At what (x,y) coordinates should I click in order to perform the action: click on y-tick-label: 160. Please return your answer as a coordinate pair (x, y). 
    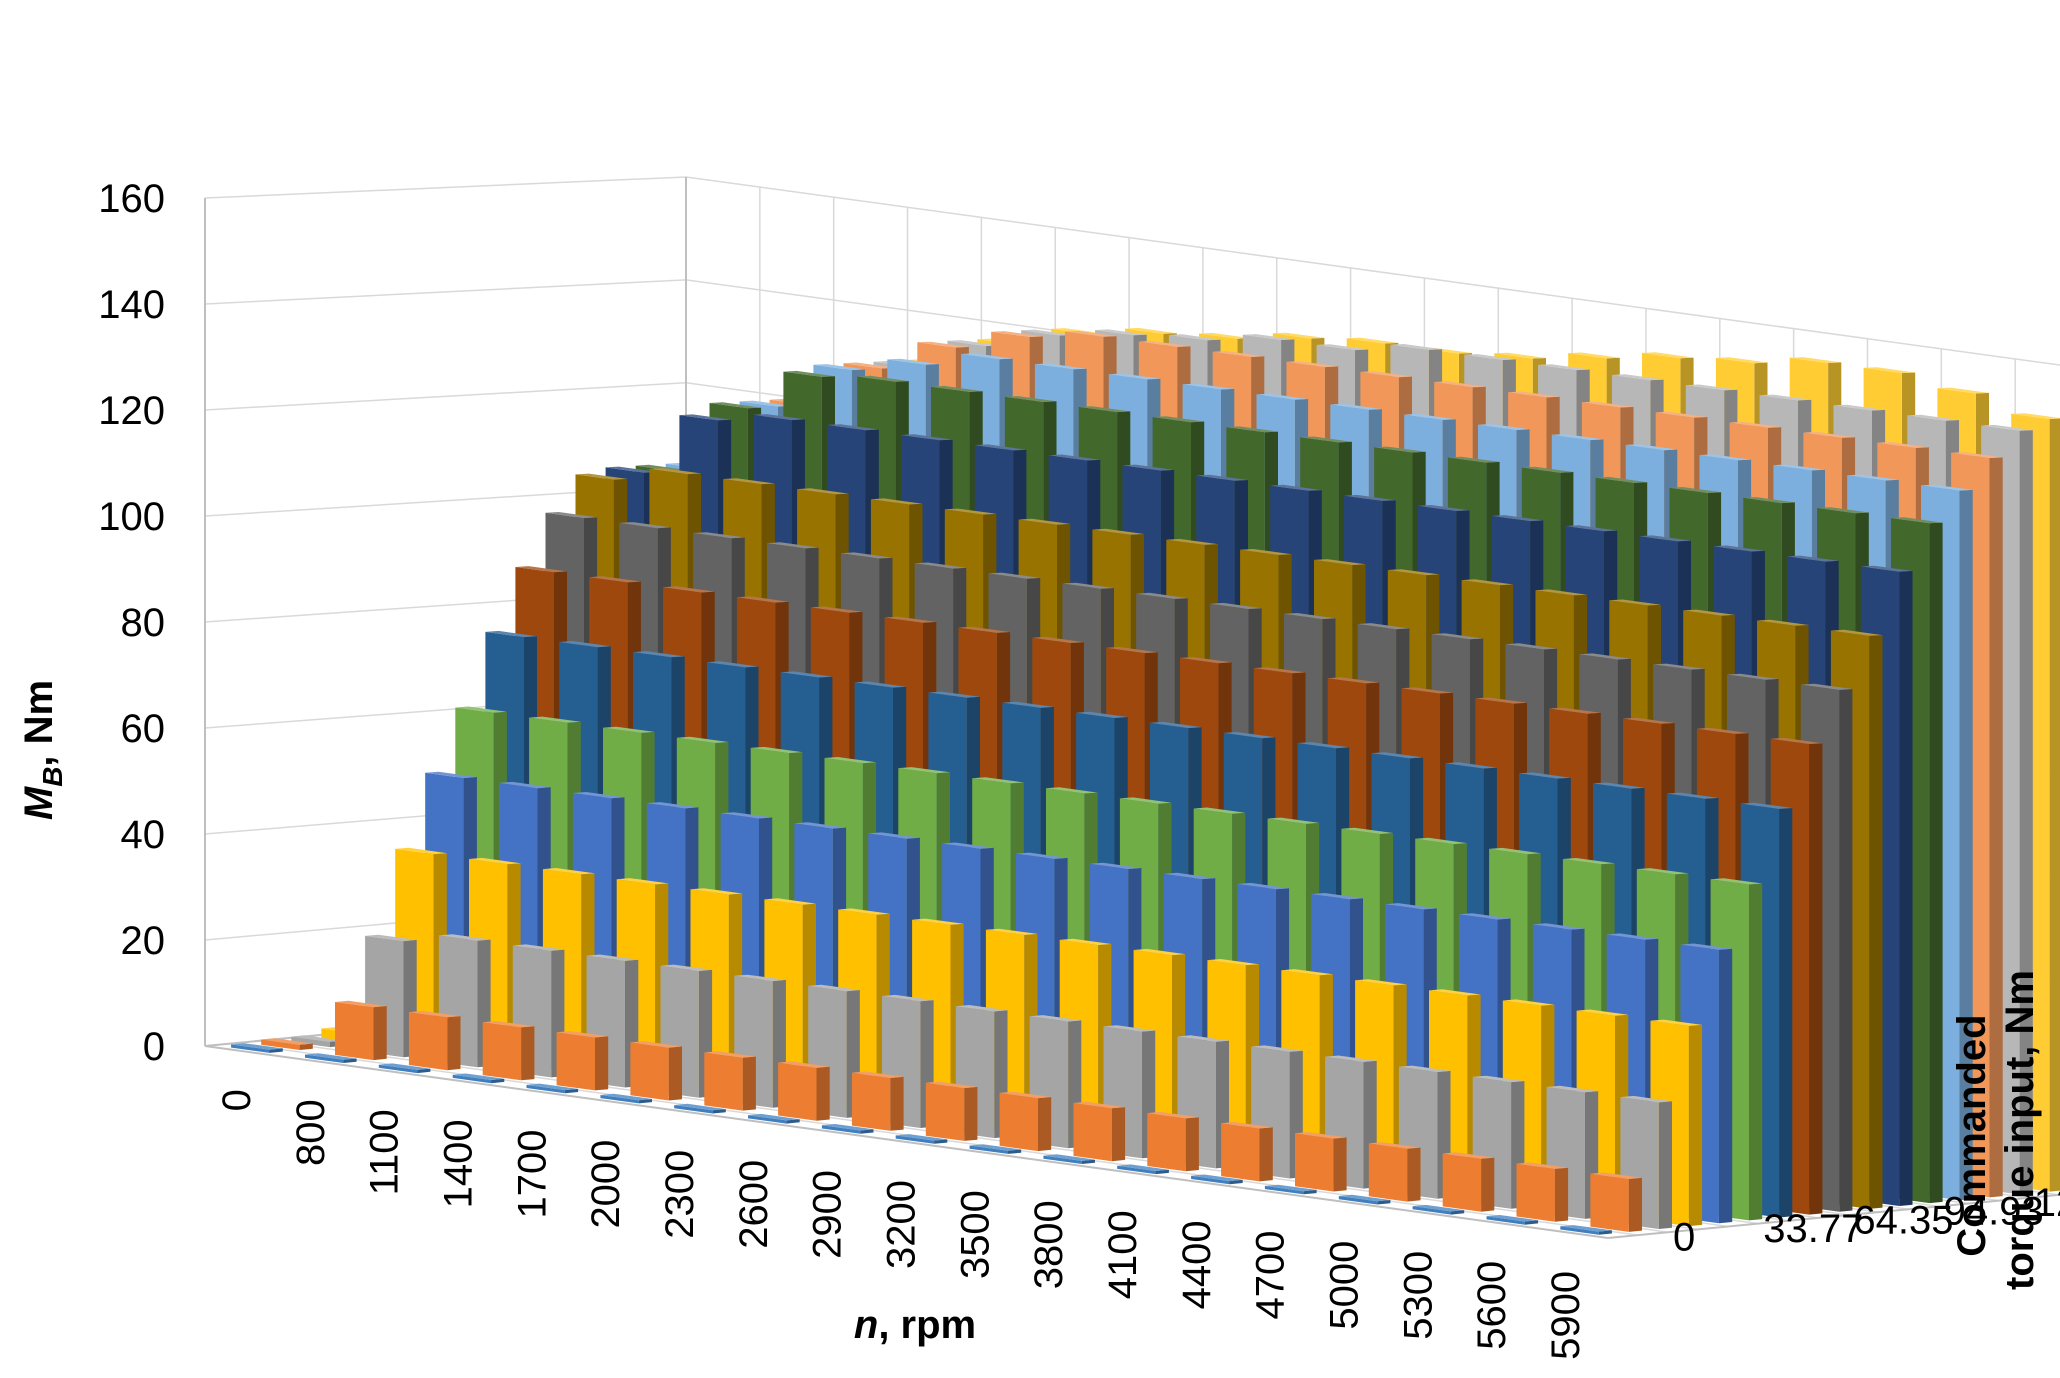
    Looking at the image, I should click on (131, 199).